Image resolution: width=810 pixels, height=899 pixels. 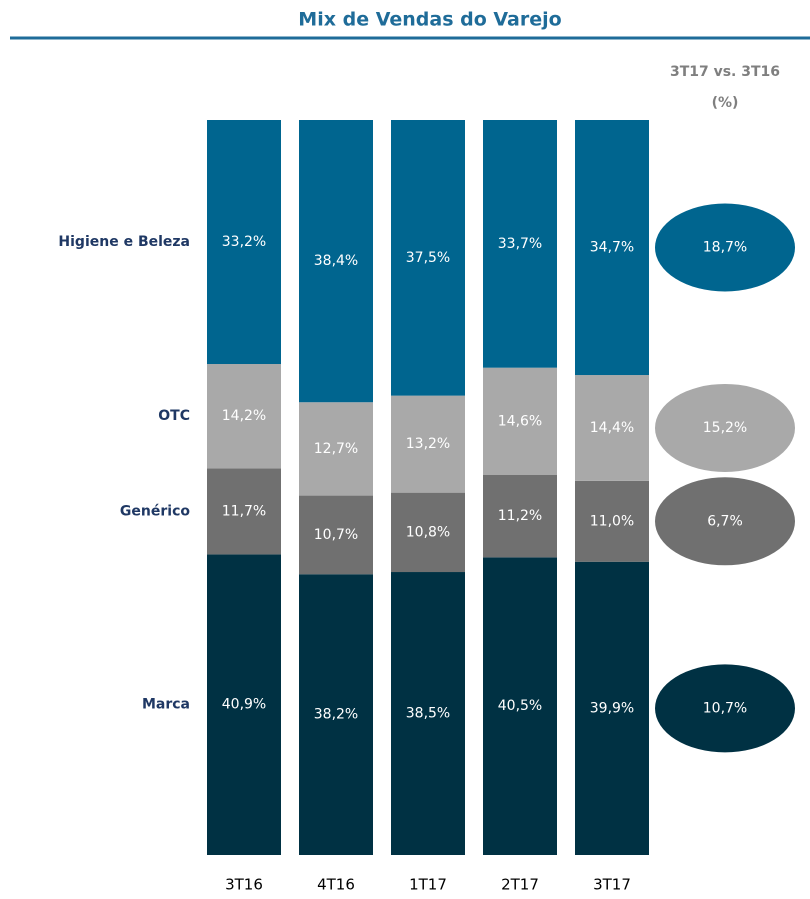 What do you see at coordinates (429, 20) in the screenshot?
I see `chart-title: Mix de Vendas do Varejo` at bounding box center [429, 20].